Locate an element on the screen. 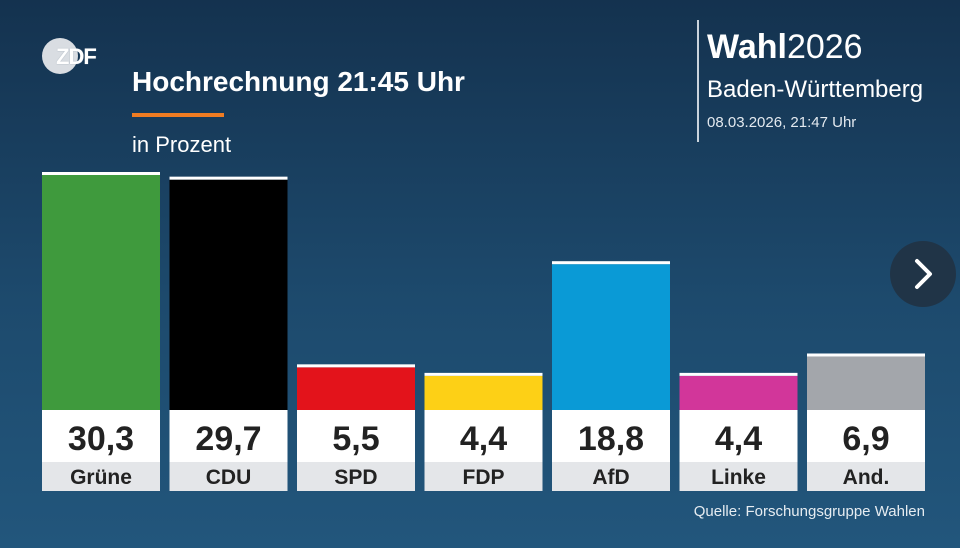  category-label-fdp: FDP is located at coordinates (484, 477).